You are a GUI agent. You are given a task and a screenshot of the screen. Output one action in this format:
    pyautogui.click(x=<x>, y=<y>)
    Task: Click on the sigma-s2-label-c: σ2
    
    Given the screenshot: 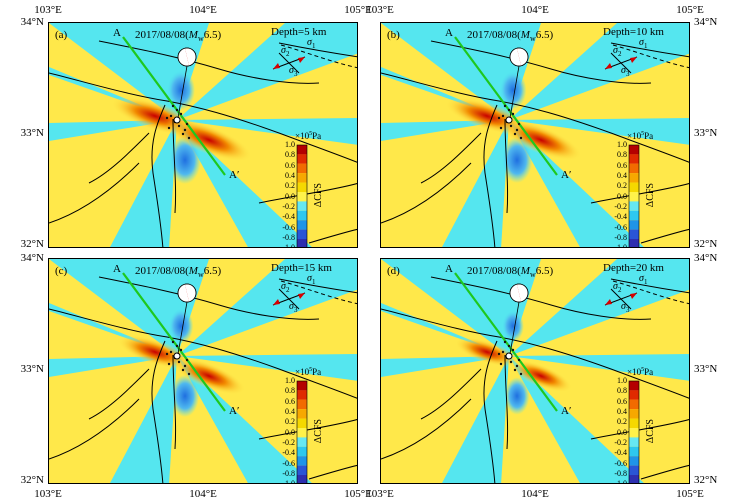 What is the action you would take?
    pyautogui.click(x=285, y=287)
    